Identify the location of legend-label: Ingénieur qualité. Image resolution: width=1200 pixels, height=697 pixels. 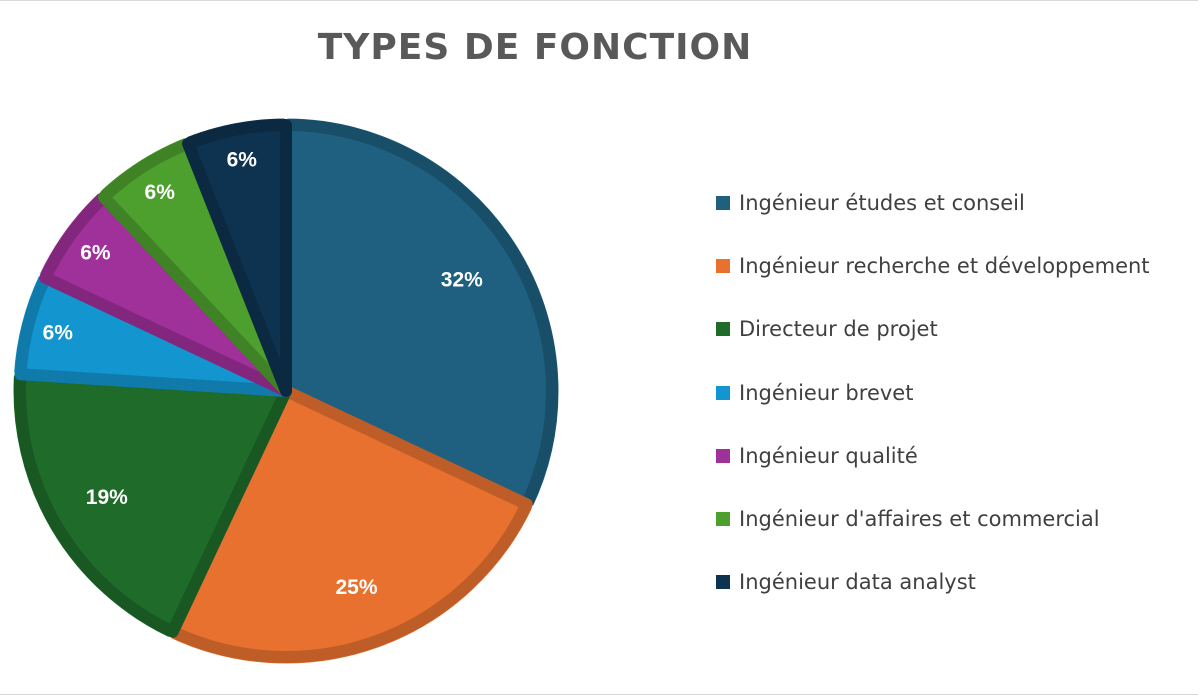
(828, 455).